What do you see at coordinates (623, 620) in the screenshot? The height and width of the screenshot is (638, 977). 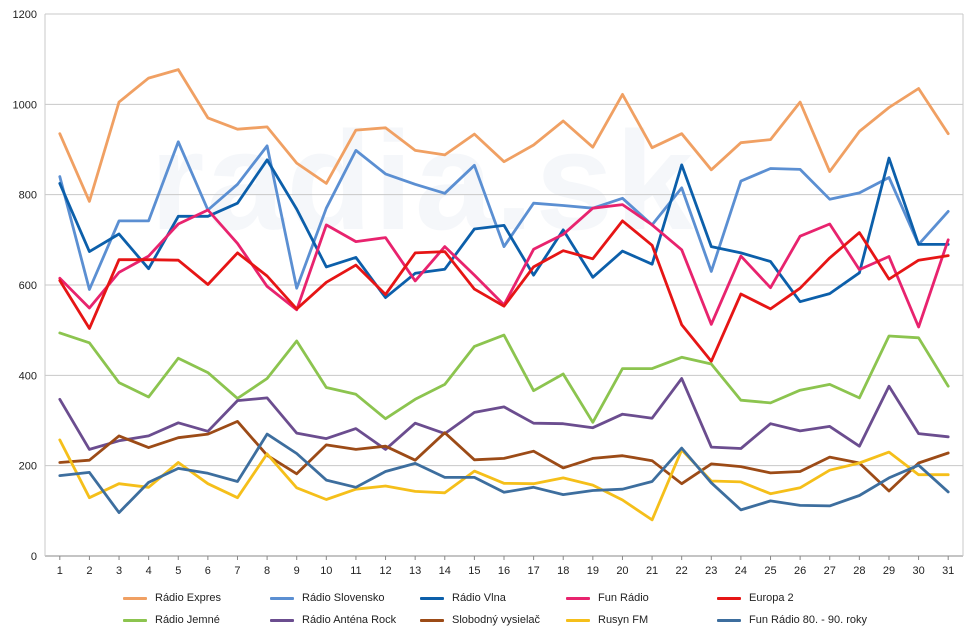 I see `legend-label: Rusyn FM` at bounding box center [623, 620].